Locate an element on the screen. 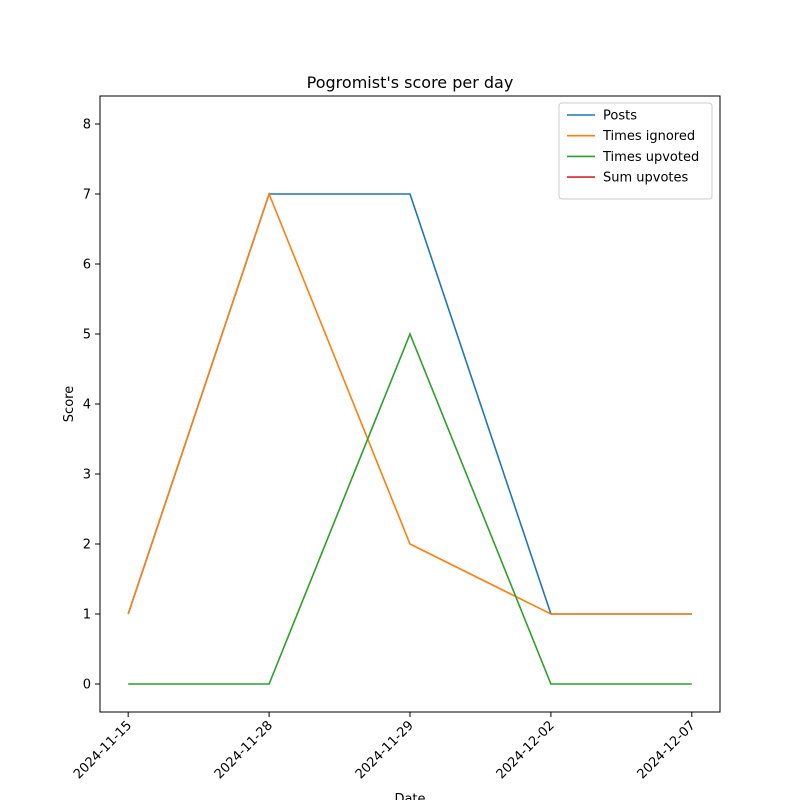  legend-label: Times upvoted is located at coordinates (650, 157).